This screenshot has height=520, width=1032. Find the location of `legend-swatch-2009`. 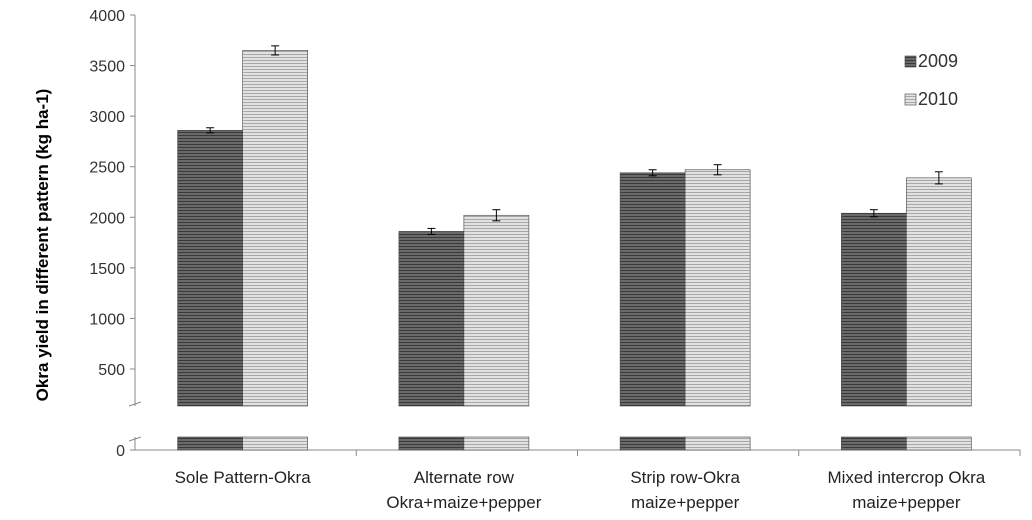

legend-swatch-2009 is located at coordinates (910, 61).